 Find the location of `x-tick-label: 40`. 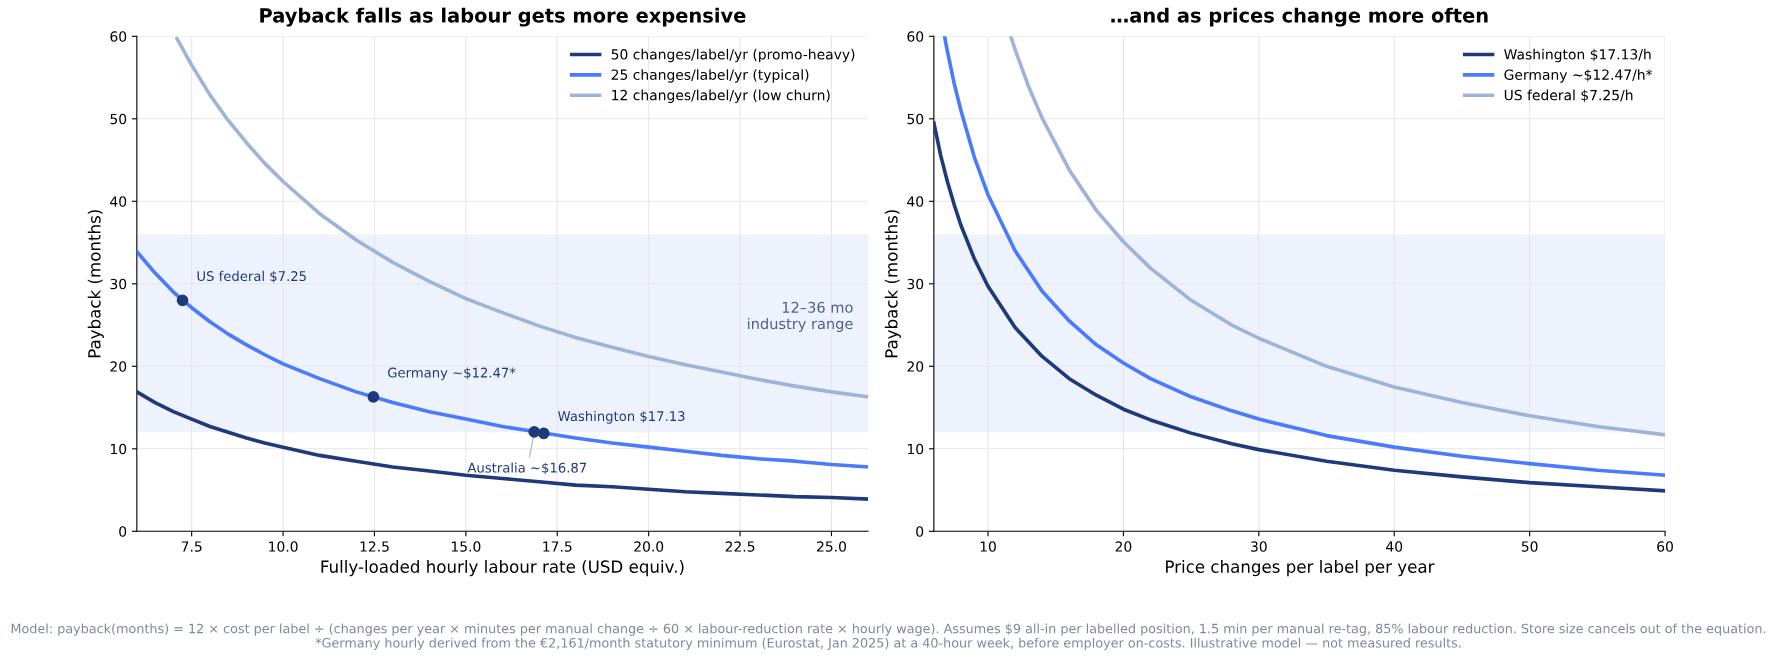

x-tick-label: 40 is located at coordinates (1394, 546).